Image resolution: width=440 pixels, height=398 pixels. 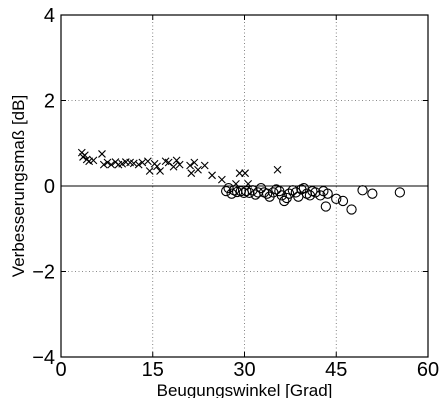 What do you see at coordinates (60, 370) in the screenshot?
I see `x-tick-label: 0` at bounding box center [60, 370].